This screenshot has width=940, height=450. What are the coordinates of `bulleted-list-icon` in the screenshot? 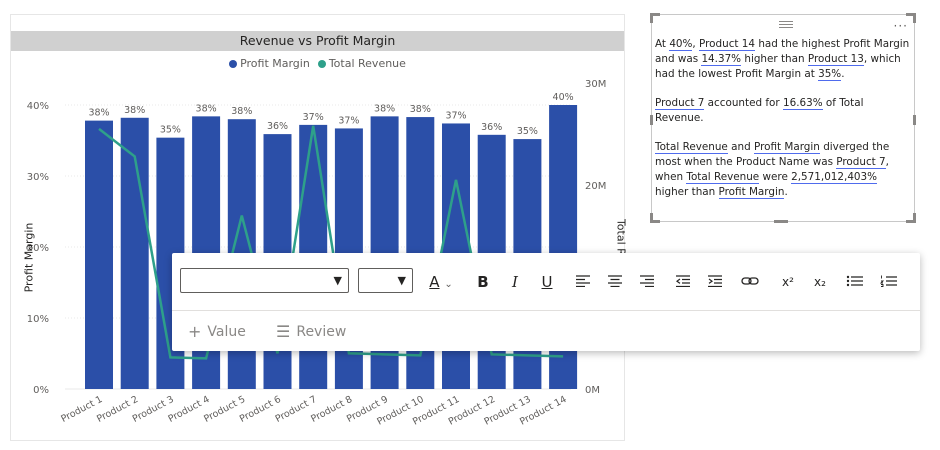 It's located at (854, 281).